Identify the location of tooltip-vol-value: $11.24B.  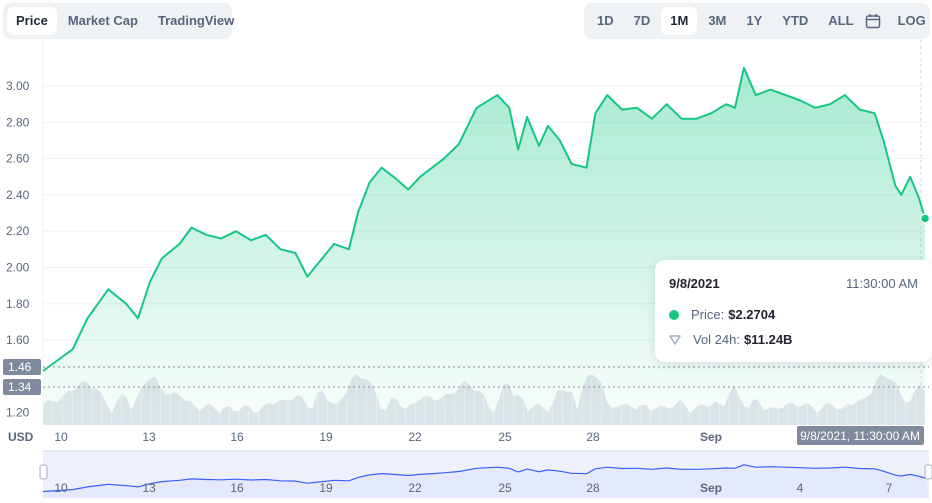
(768, 339).